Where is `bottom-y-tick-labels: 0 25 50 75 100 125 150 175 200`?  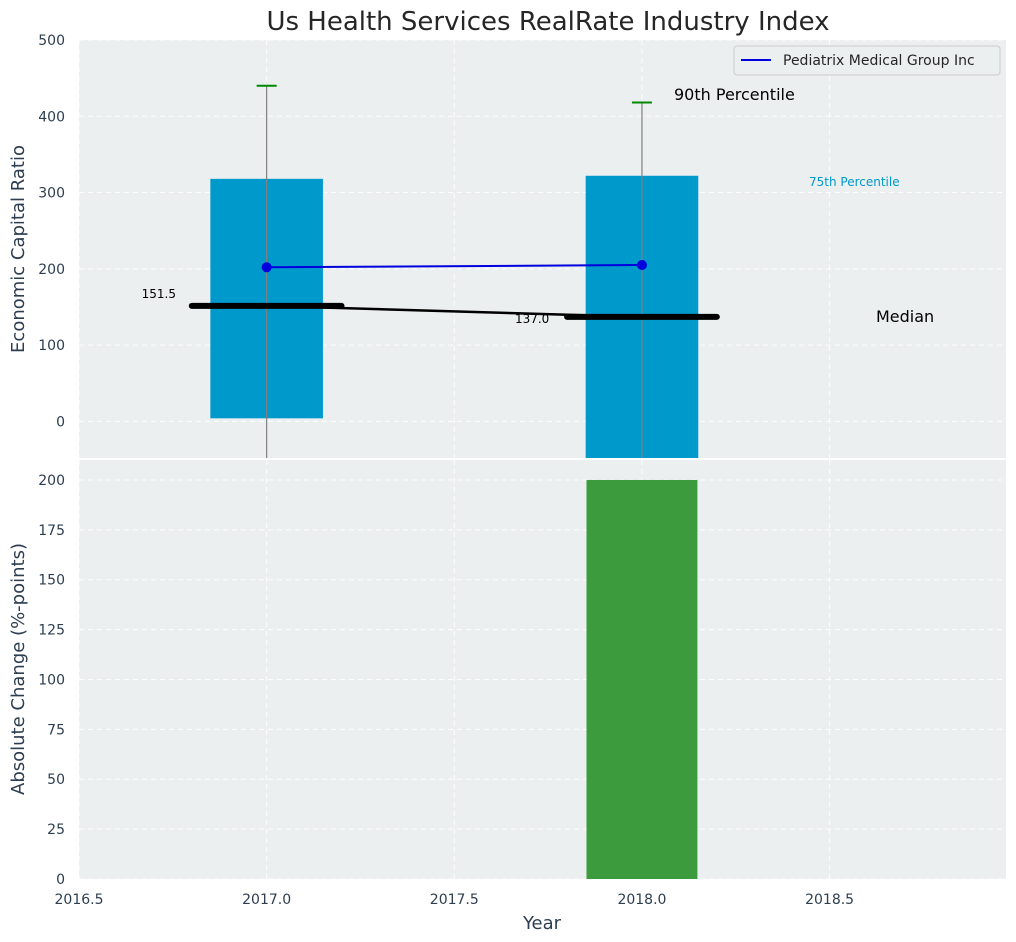 bottom-y-tick-labels: 0 25 50 75 100 125 150 175 200 is located at coordinates (51, 680).